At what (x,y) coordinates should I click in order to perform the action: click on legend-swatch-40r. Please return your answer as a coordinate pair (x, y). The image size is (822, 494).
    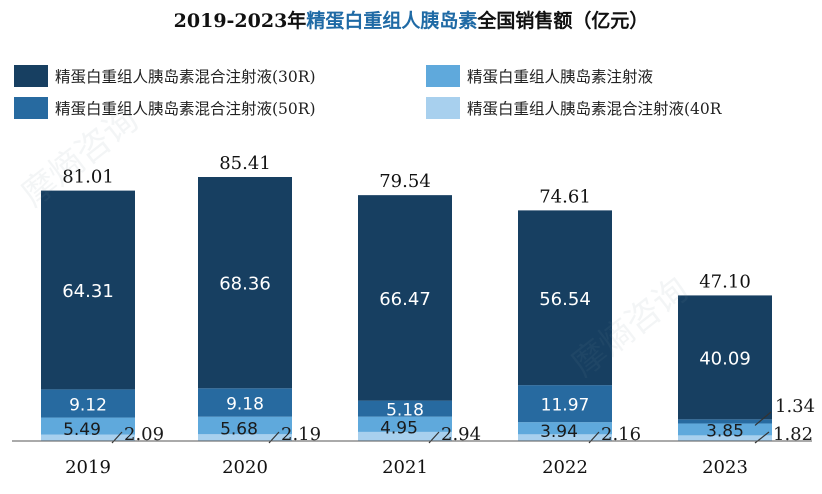
    Looking at the image, I should click on (443, 108).